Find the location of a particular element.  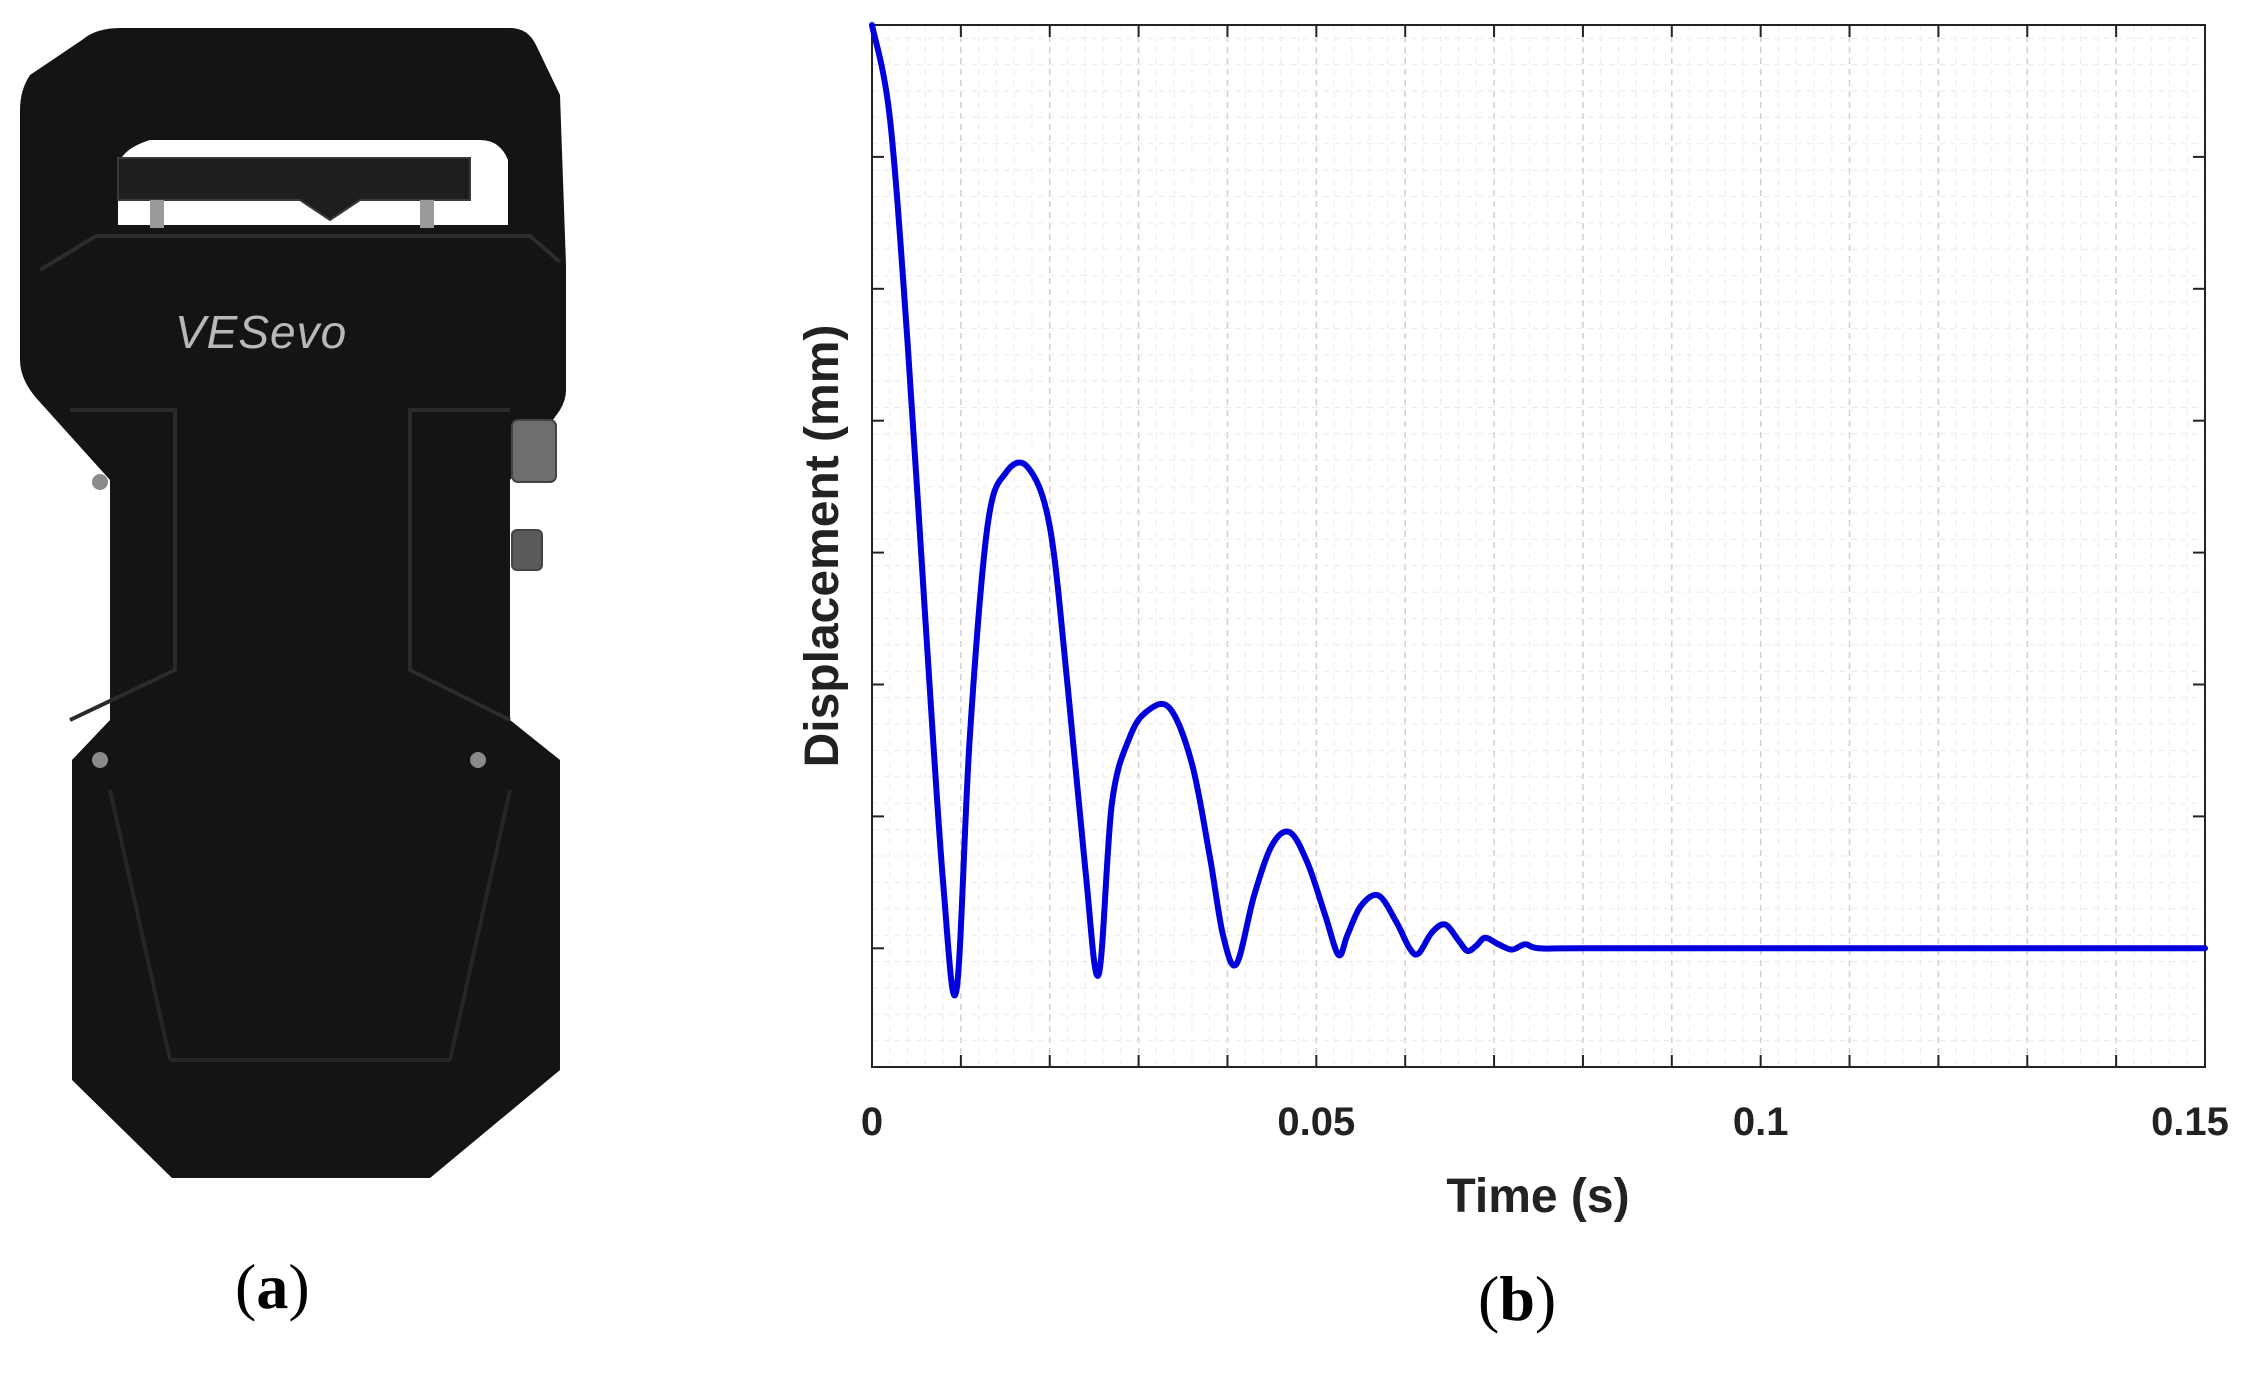

connector-large is located at coordinates (534, 451).